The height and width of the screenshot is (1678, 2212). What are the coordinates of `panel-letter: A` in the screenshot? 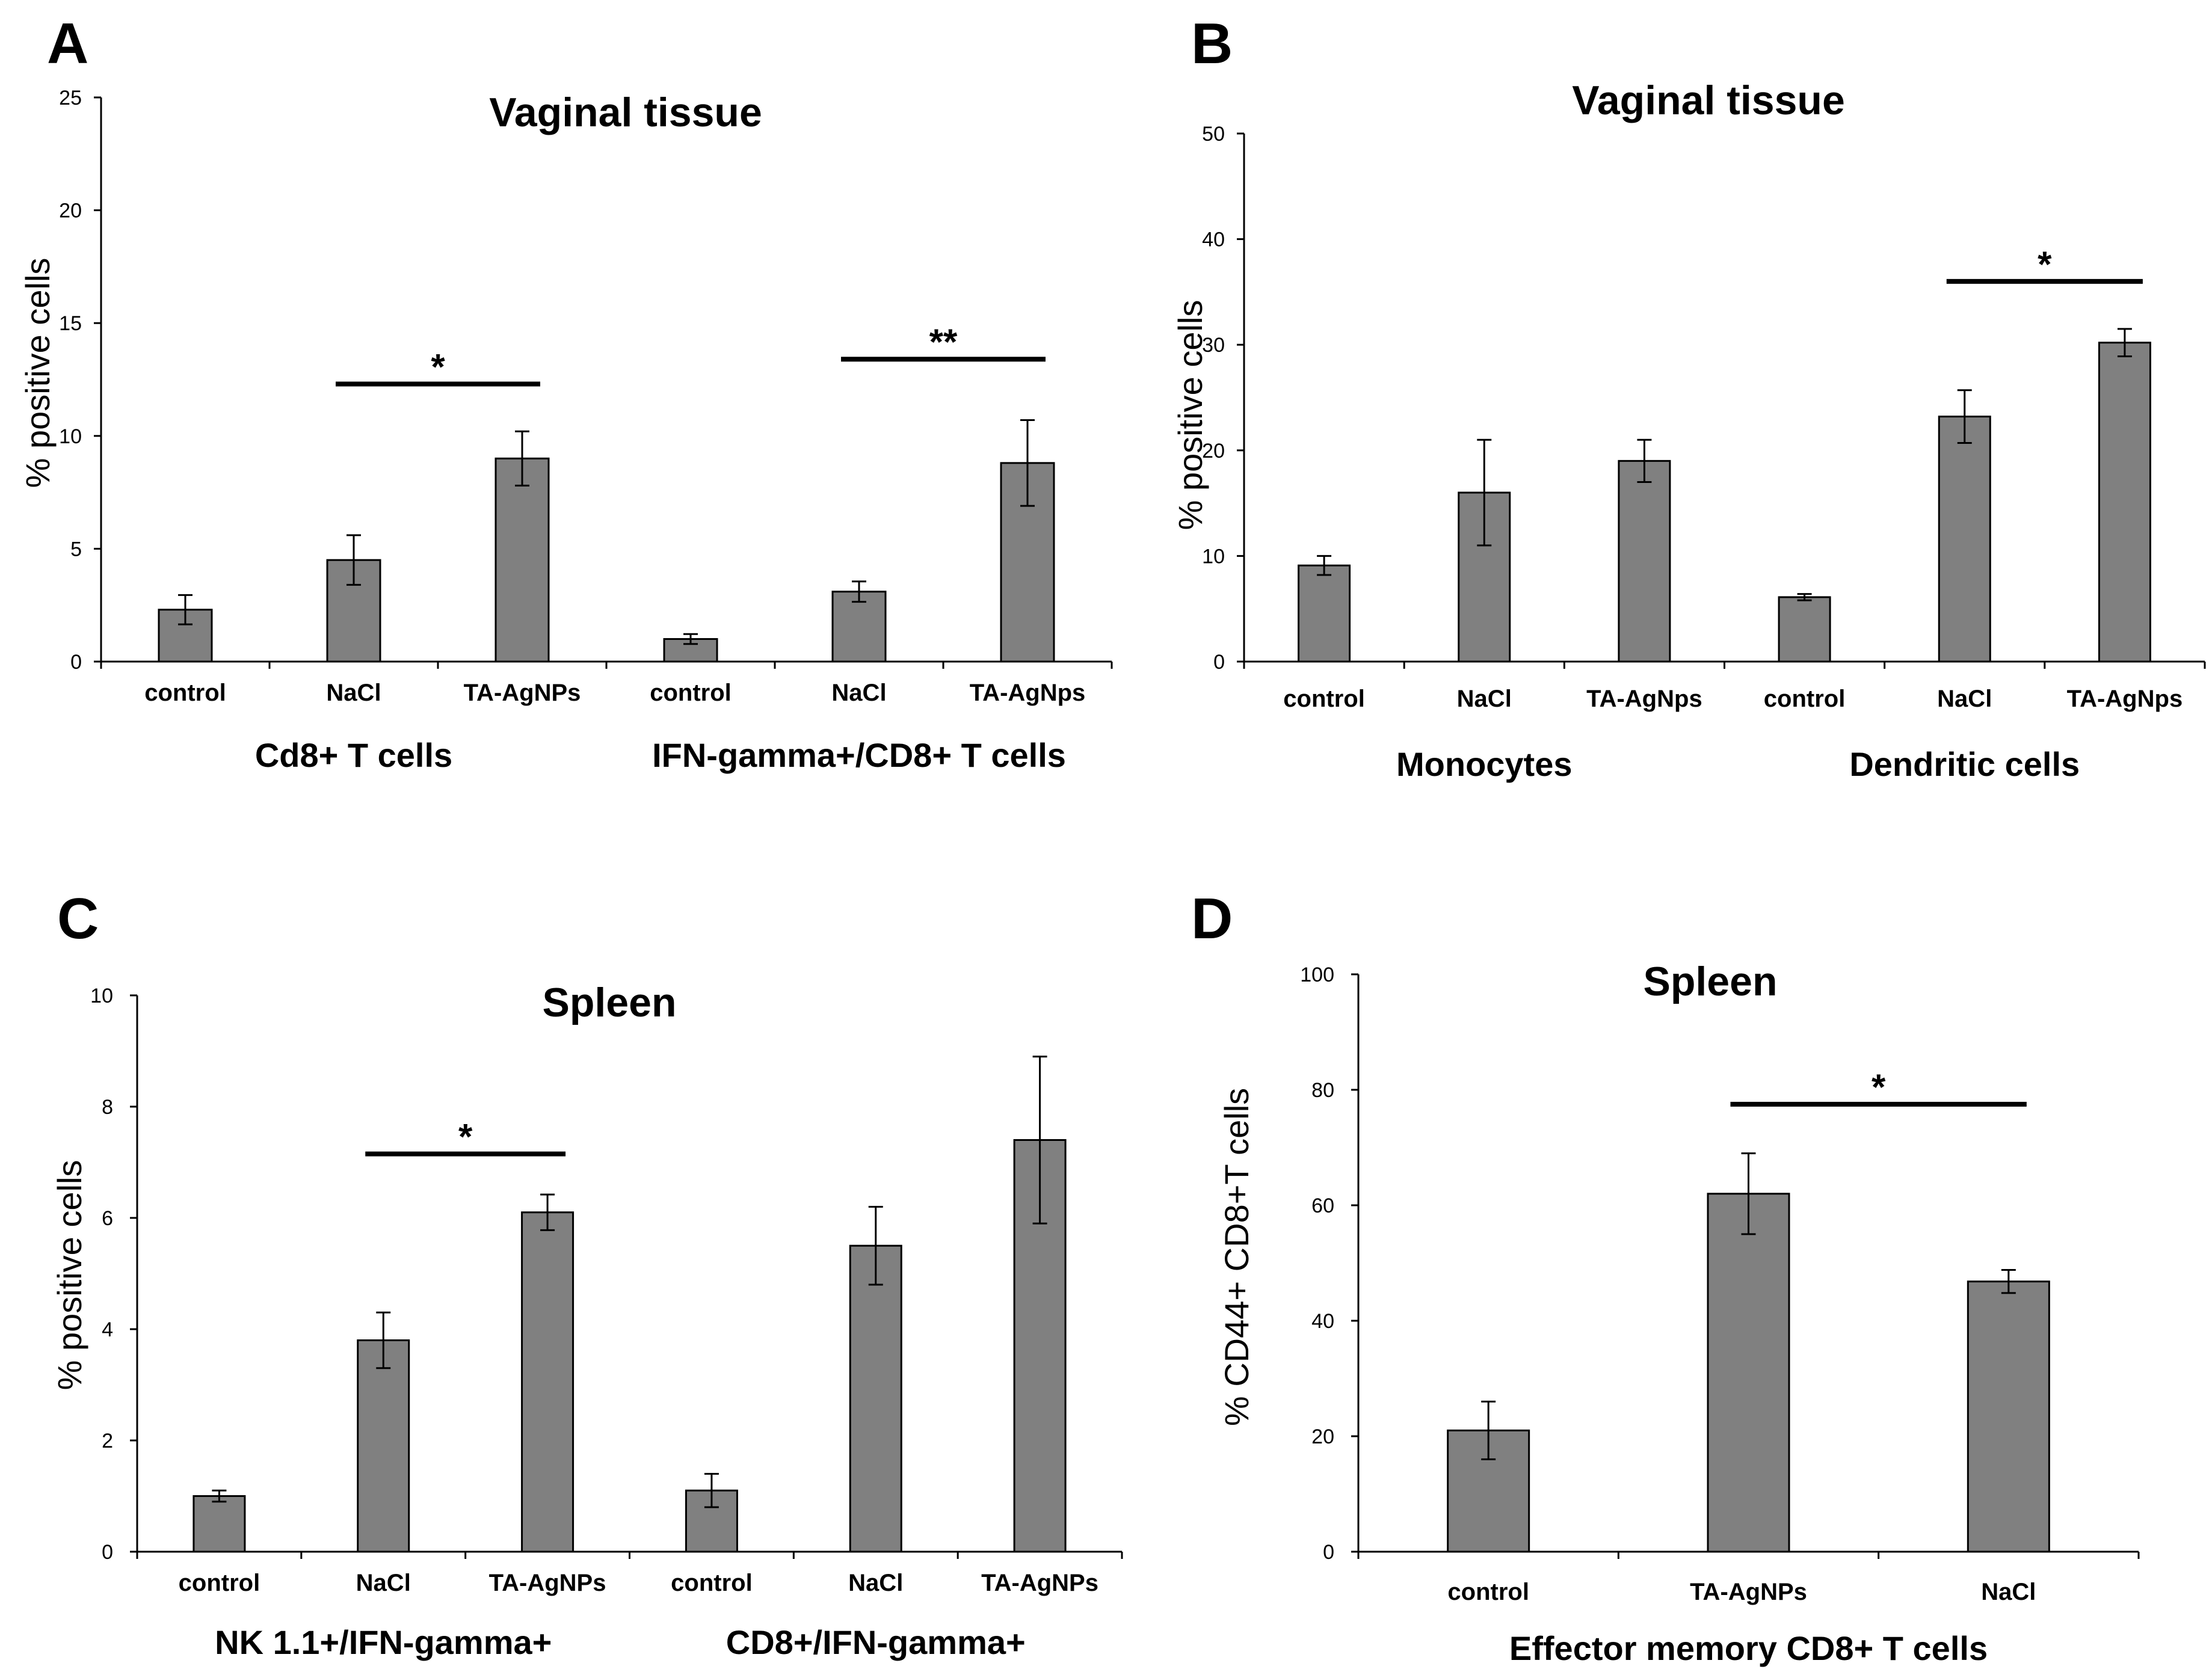 It's located at (67, 43).